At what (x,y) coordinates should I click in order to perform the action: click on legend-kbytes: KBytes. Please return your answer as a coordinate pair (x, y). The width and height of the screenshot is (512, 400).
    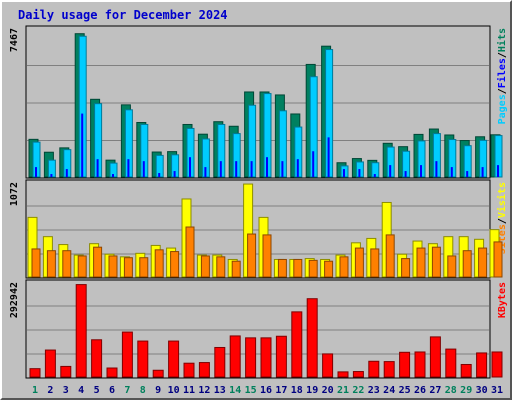
    Looking at the image, I should click on (502, 300).